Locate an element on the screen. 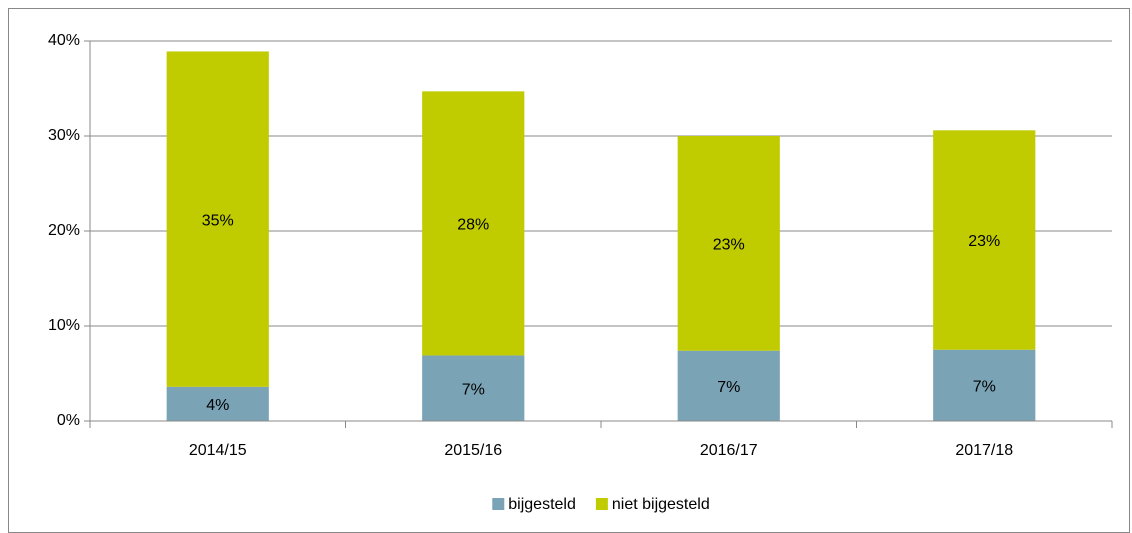 The image size is (1132, 533). x-tick-label: 2014/15 is located at coordinates (218, 450).